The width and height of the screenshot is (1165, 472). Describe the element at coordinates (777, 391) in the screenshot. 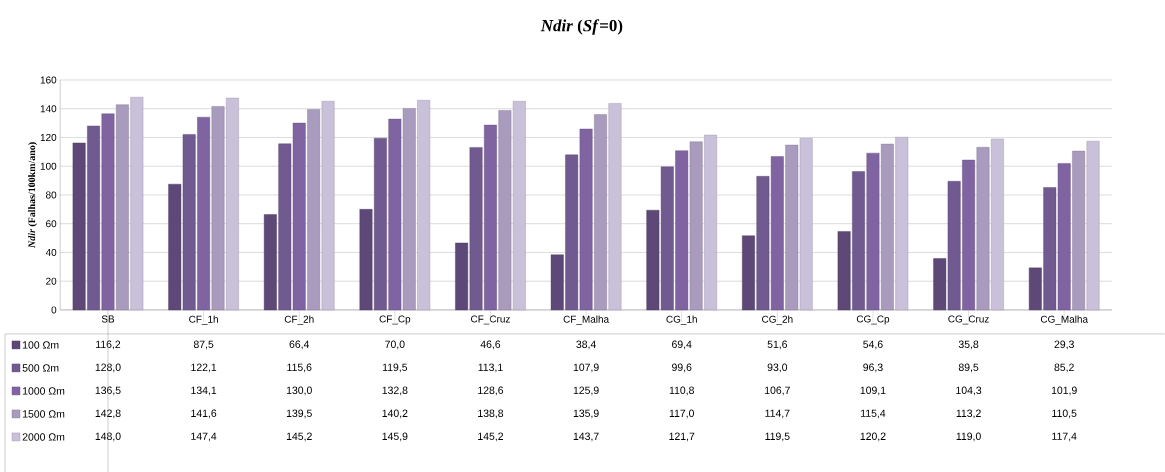

I see `data-label: 106,7` at that location.